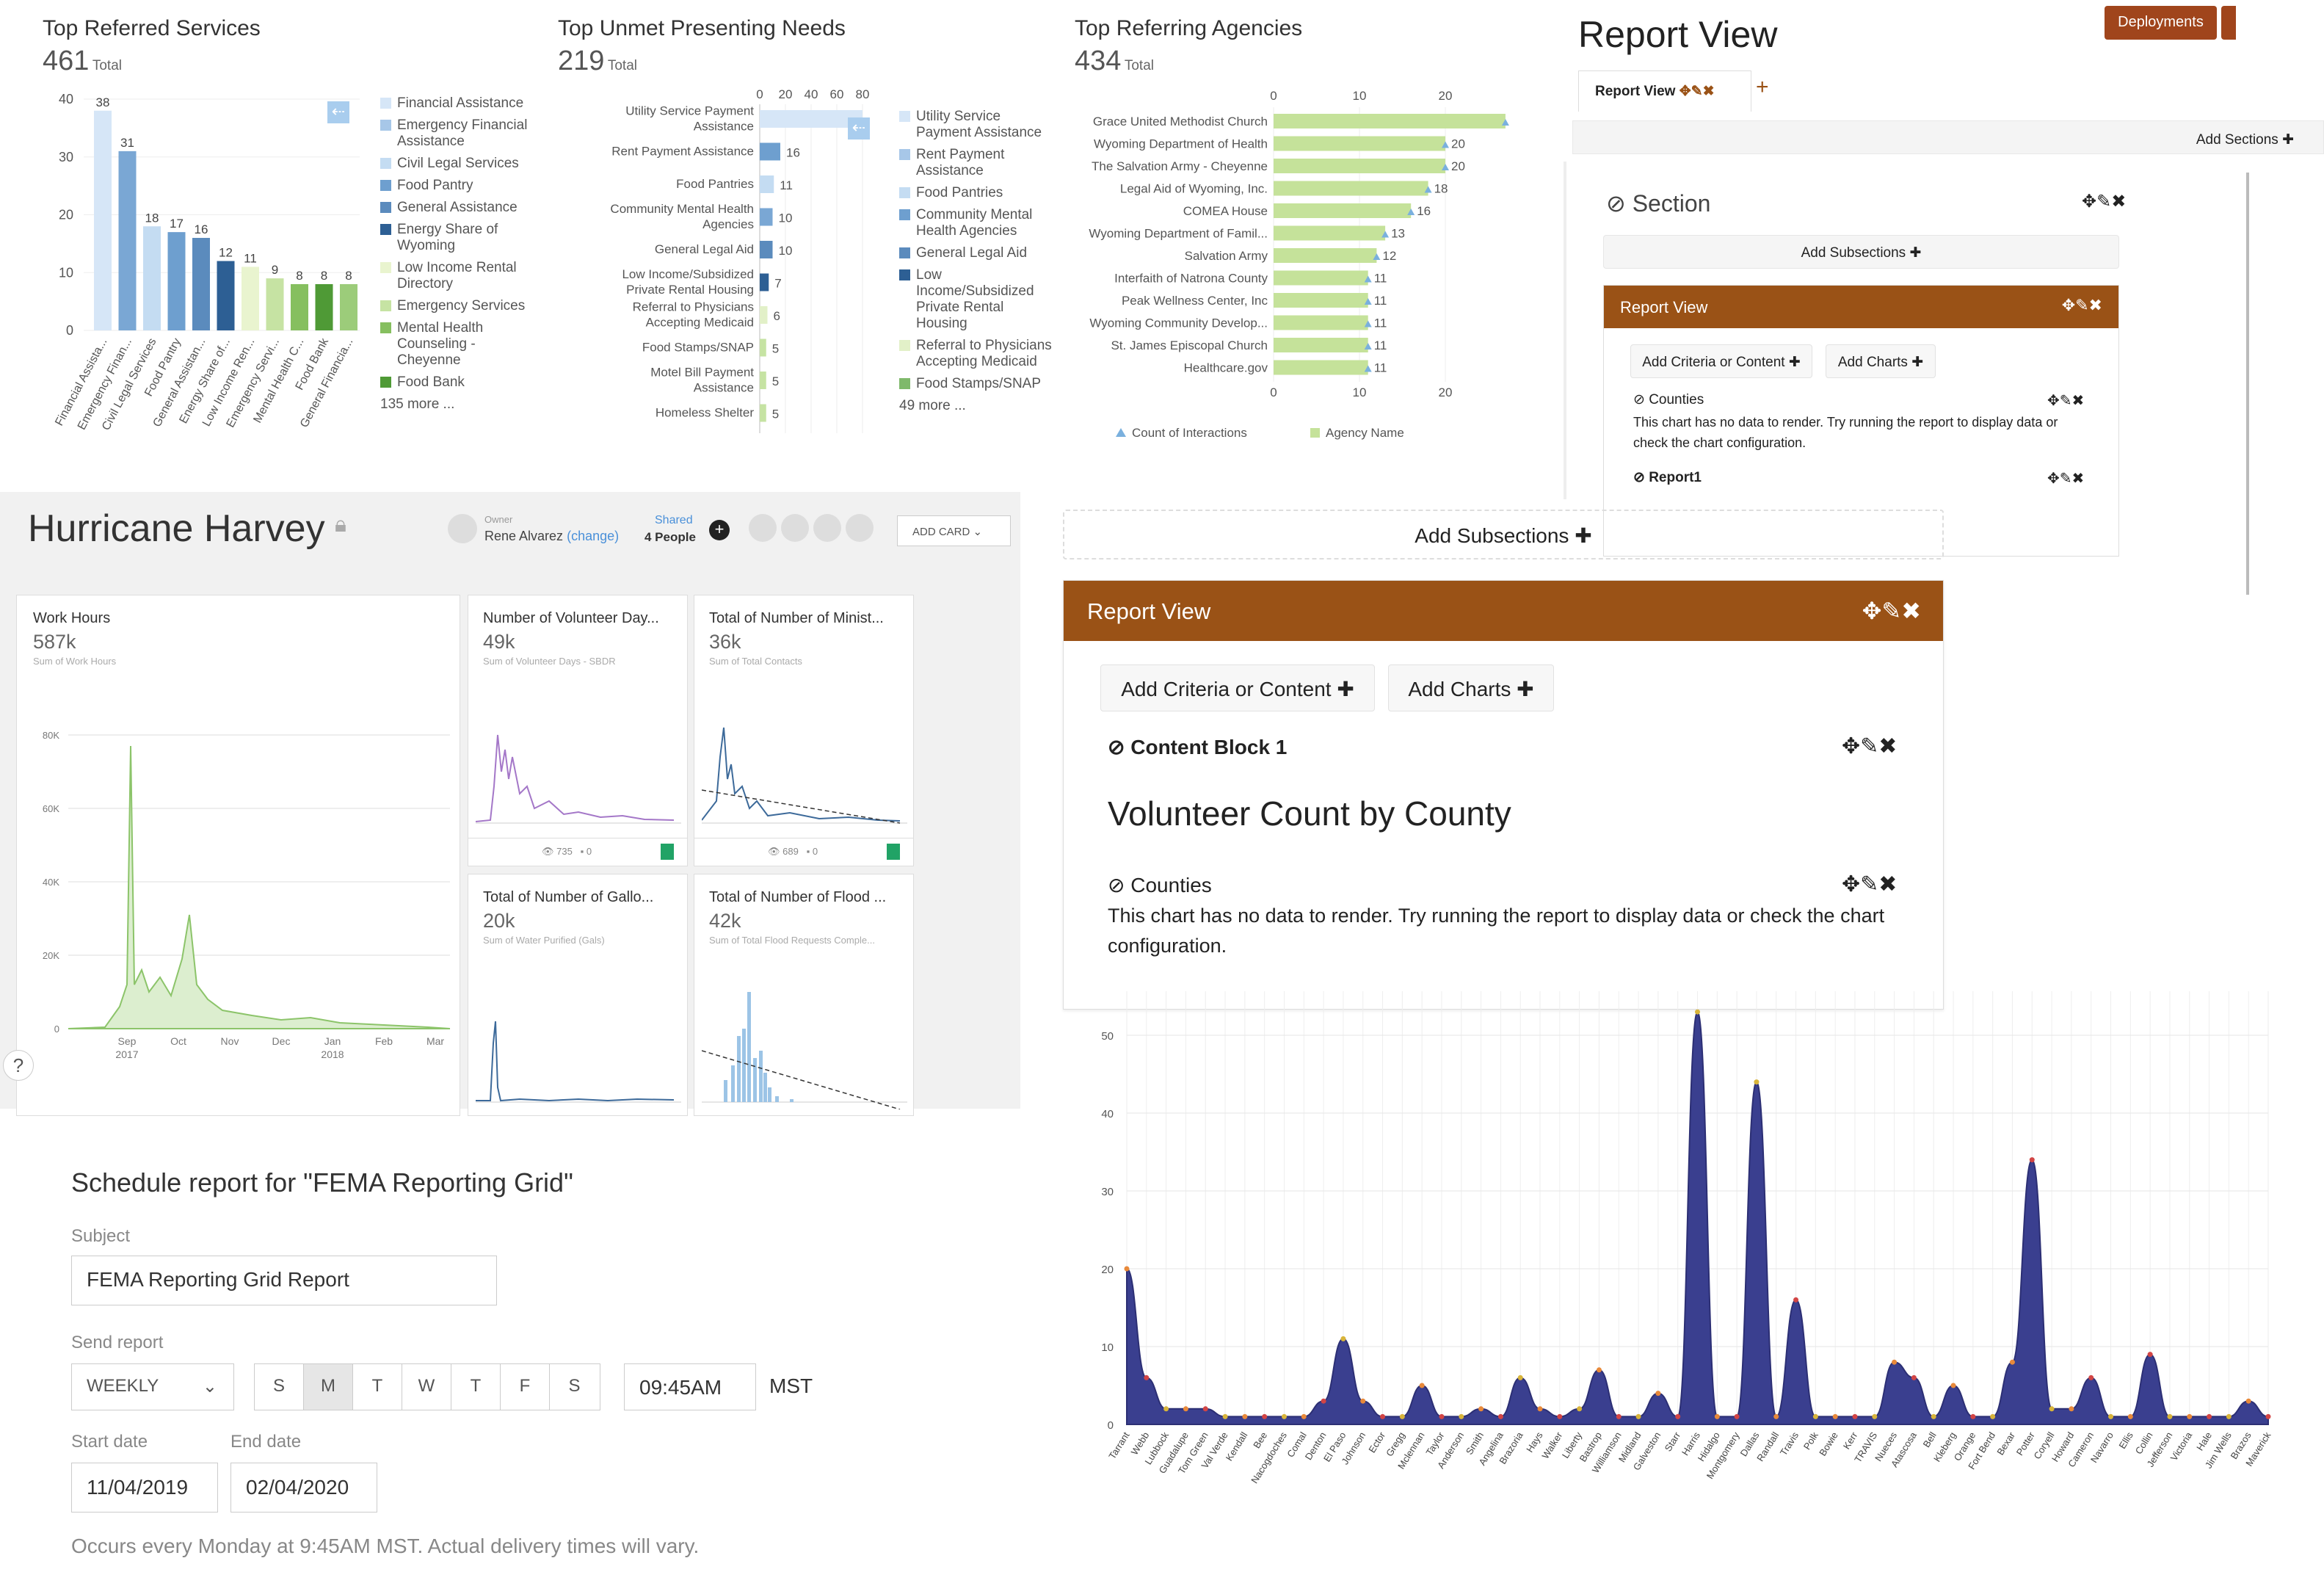  What do you see at coordinates (144, 1488) in the screenshot?
I see `start-date-input: 11/04/2019` at bounding box center [144, 1488].